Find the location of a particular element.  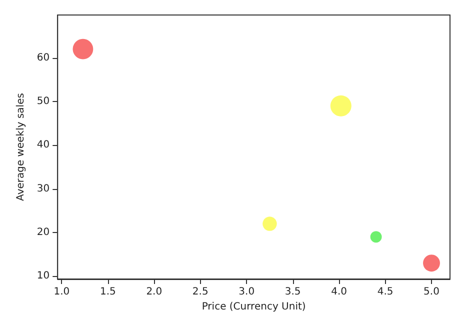

x-tick-label: 4.5 is located at coordinates (385, 292).